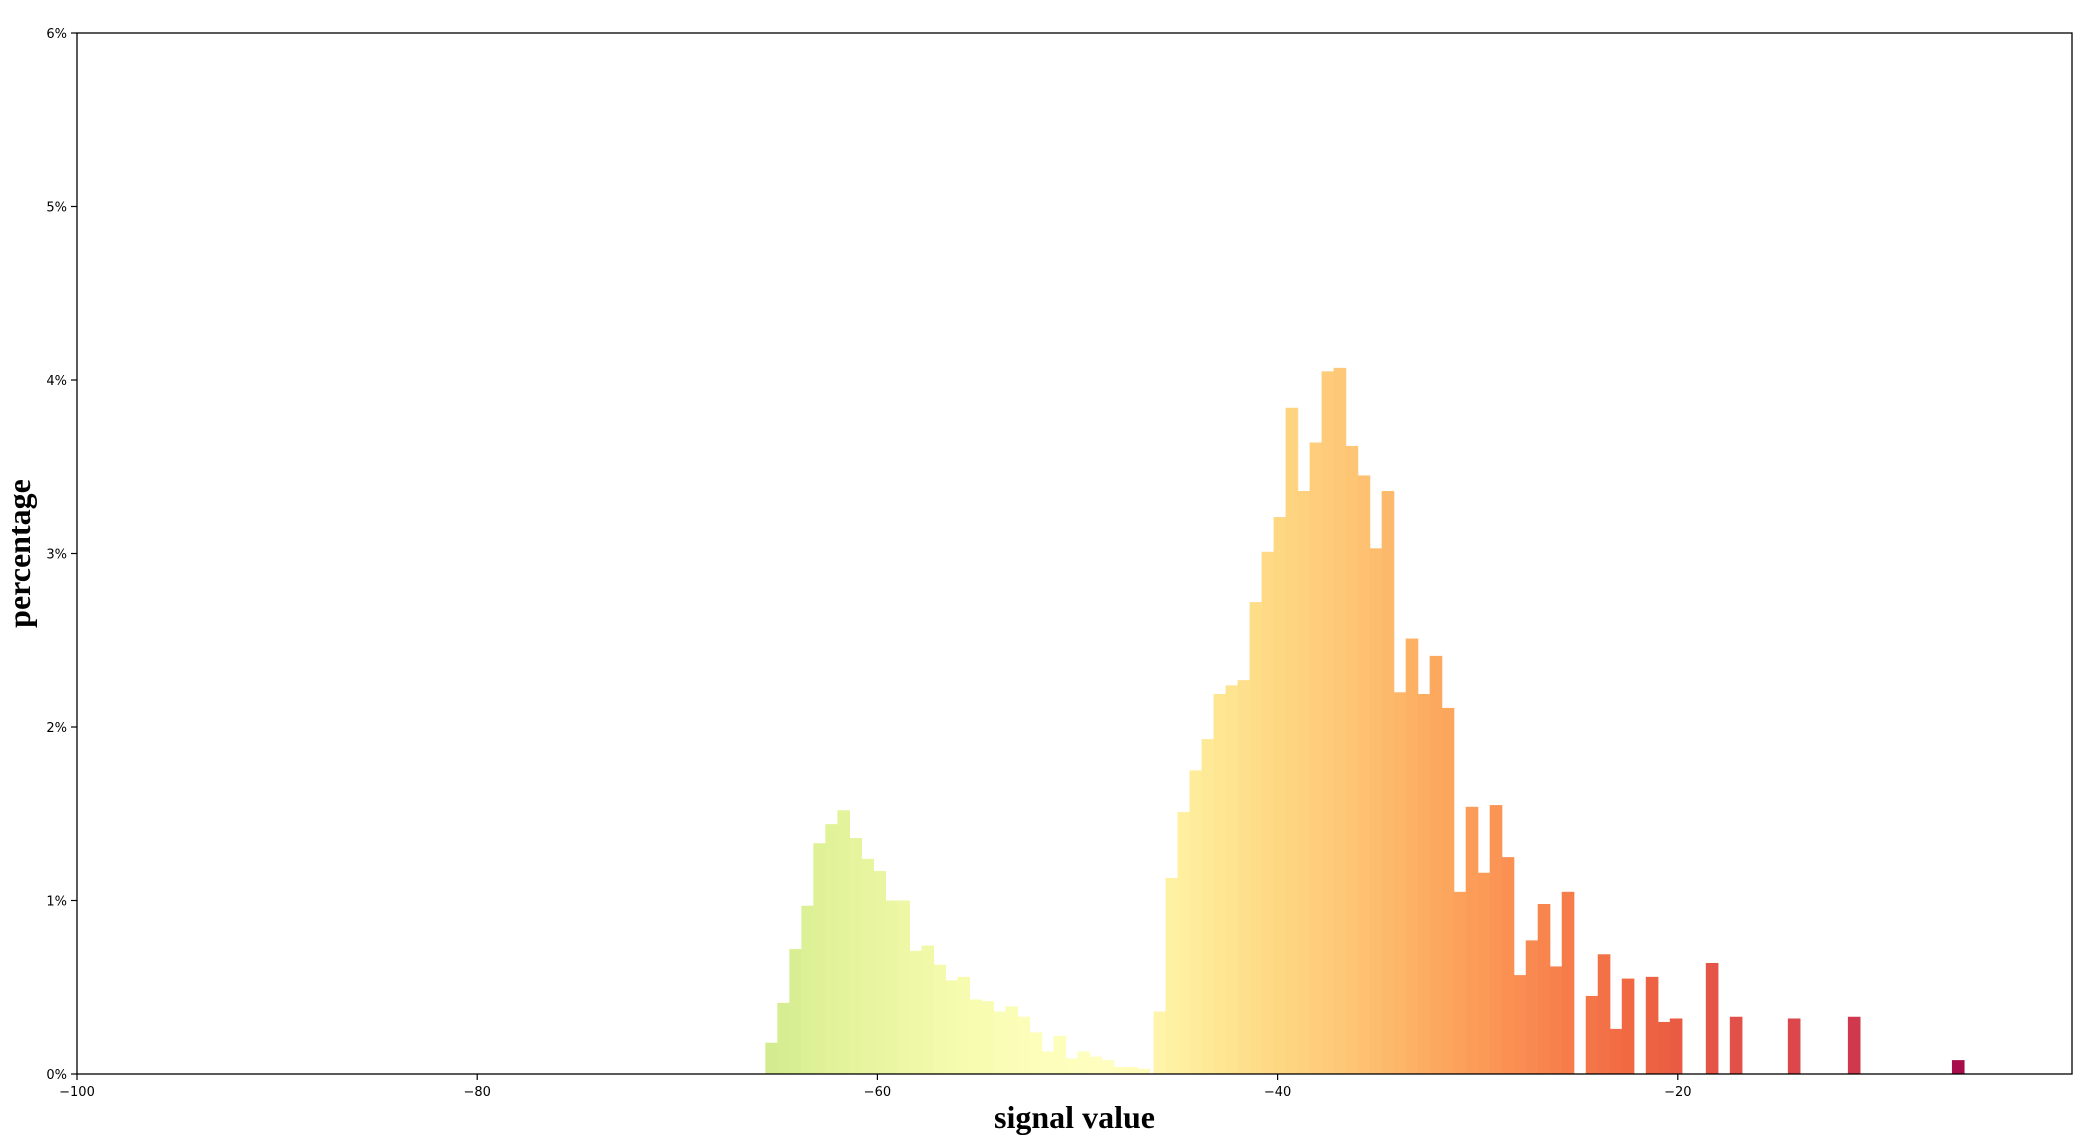 The height and width of the screenshot is (1140, 2098). I want to click on y-axis-ticks: 0% 1% 2% 3% 4% 5% 6%, so click(61, 555).